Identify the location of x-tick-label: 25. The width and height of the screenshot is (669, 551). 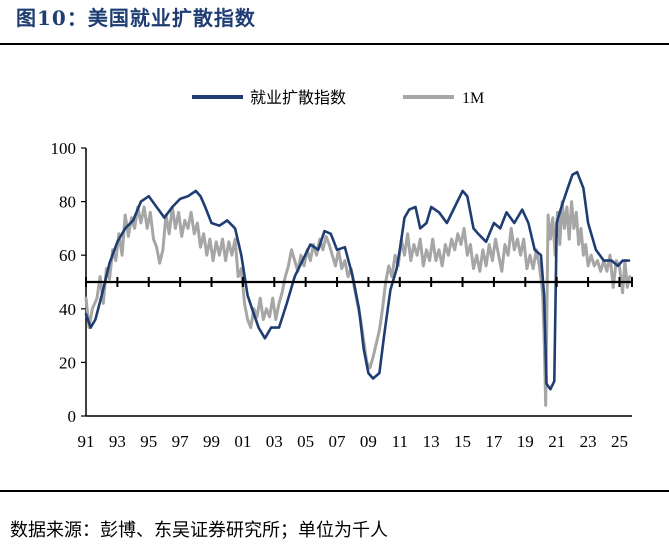
(619, 441).